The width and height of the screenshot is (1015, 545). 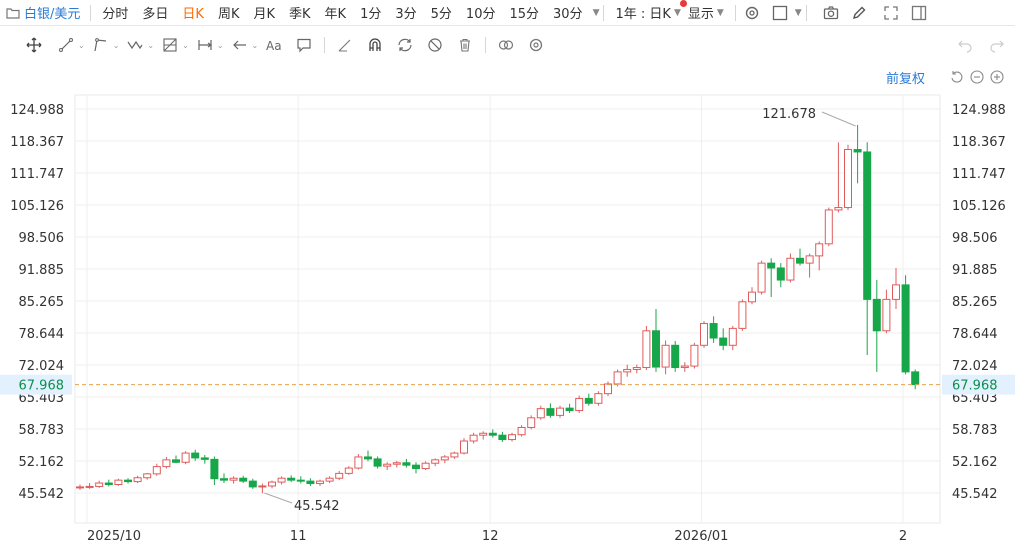 I want to click on pencil-icon, so click(x=859, y=13).